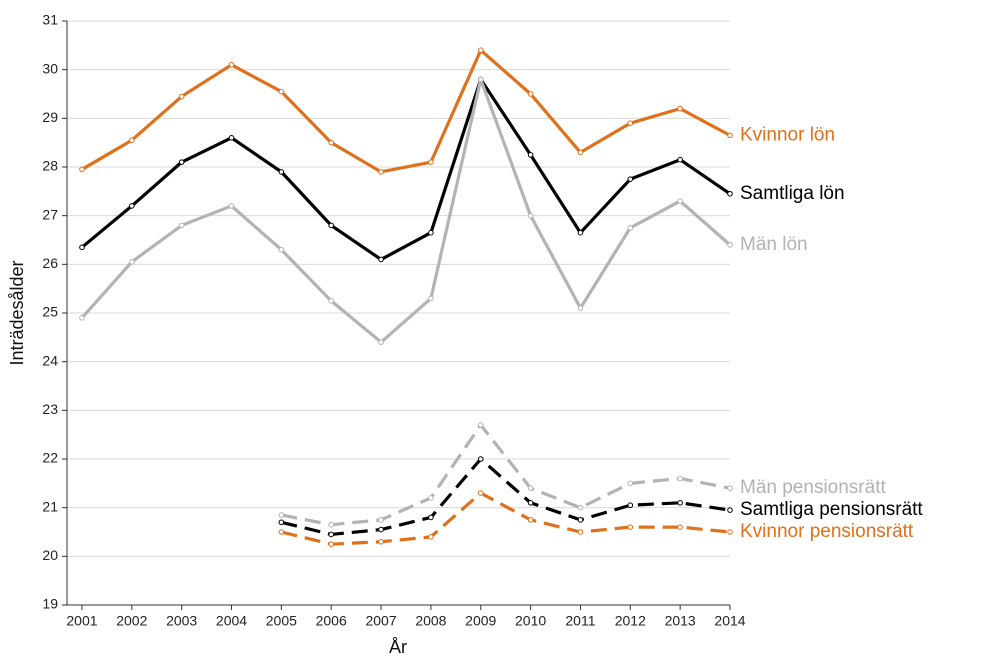 The width and height of the screenshot is (986, 658). What do you see at coordinates (181, 621) in the screenshot?
I see `x-tick-label: 2003` at bounding box center [181, 621].